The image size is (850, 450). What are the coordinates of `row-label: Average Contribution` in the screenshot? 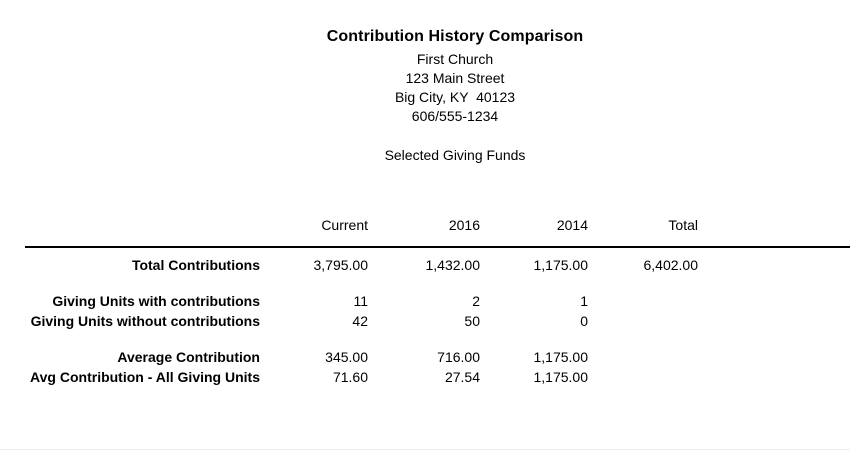 It's located at (188, 357).